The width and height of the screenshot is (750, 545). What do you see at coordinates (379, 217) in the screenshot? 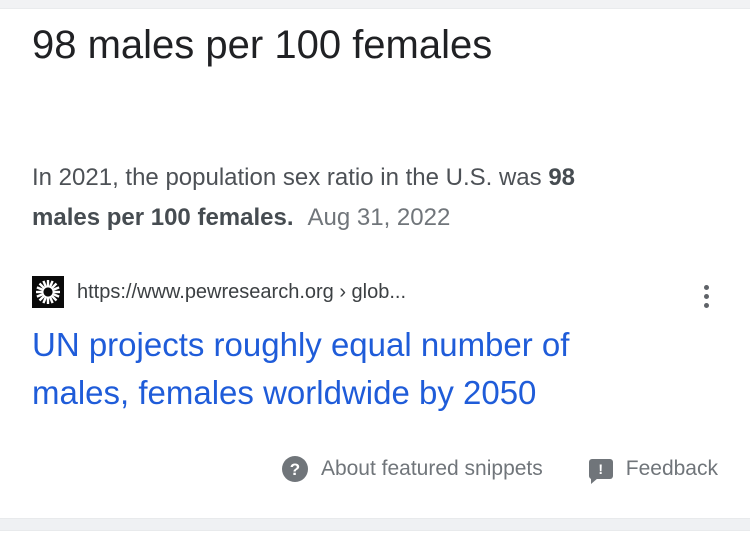
I see `snippet-date: Aug 31, 2022` at bounding box center [379, 217].